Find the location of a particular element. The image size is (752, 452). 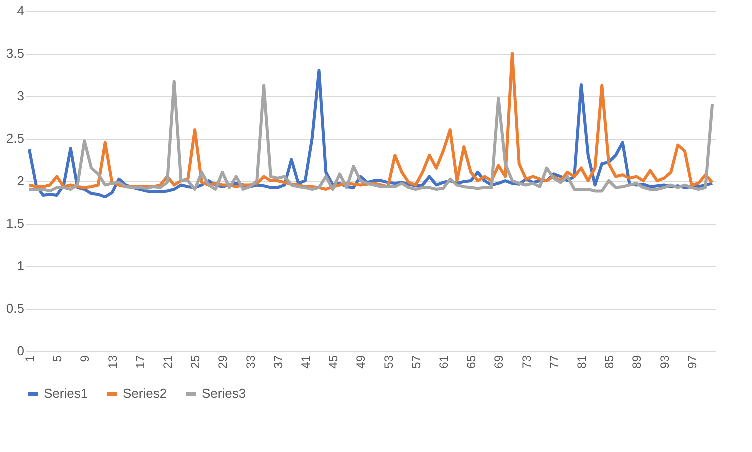

x-tick-label: 5 is located at coordinates (57, 358).